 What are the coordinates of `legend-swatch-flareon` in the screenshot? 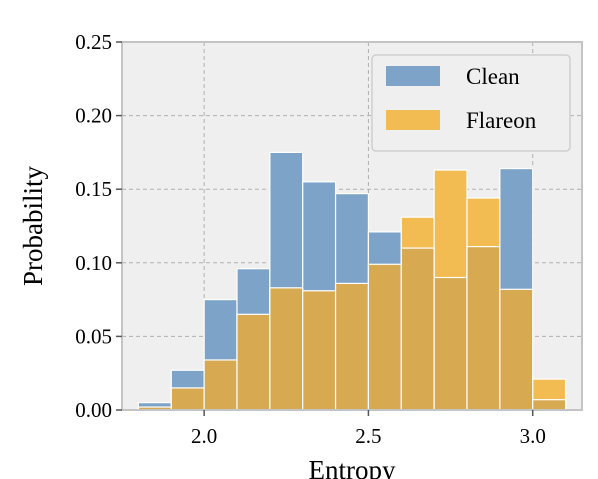 It's located at (413, 120).